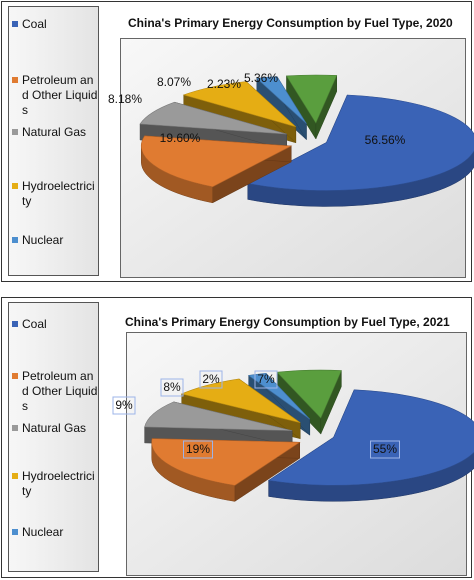  I want to click on data-label-other: 5.36%, so click(261, 78).